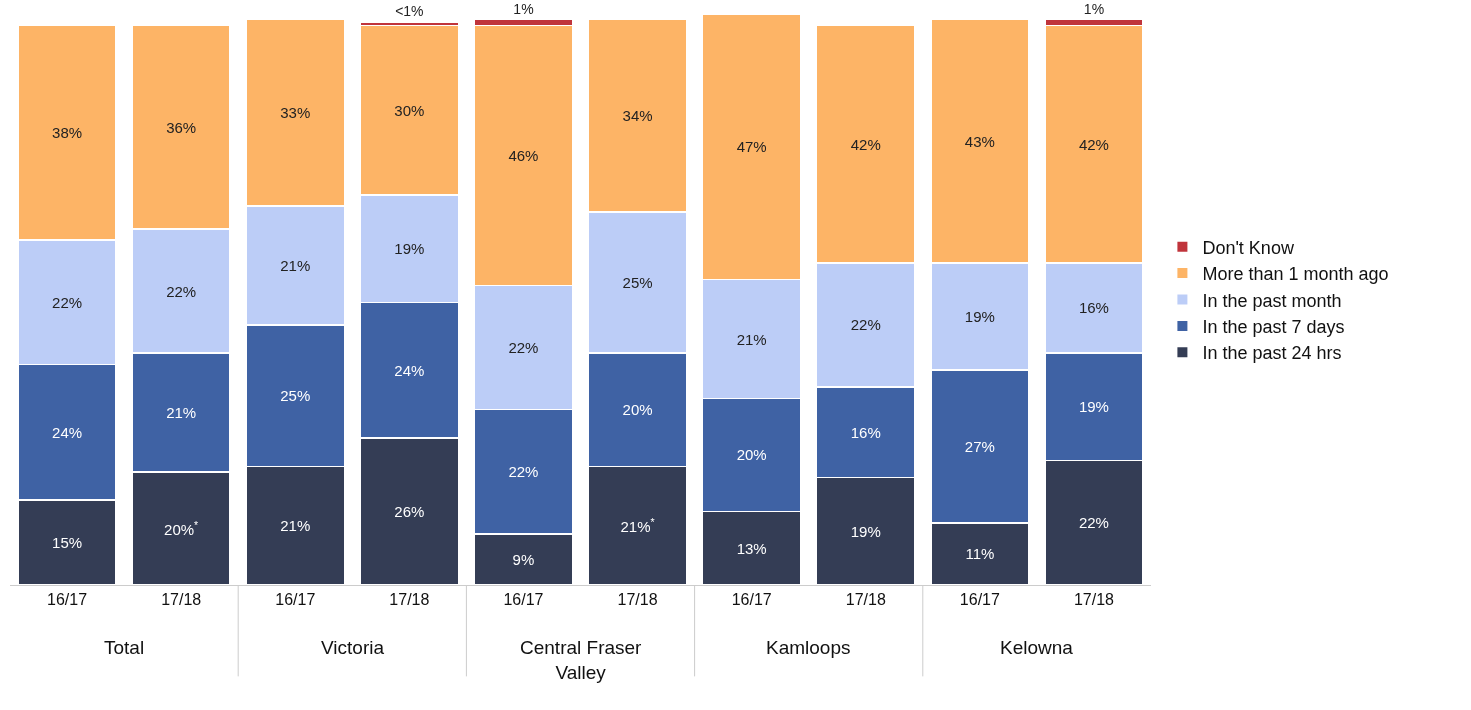 Image resolution: width=1471 pixels, height=710 pixels. Describe the element at coordinates (409, 11) in the screenshot. I see `data-label: <1%` at that location.